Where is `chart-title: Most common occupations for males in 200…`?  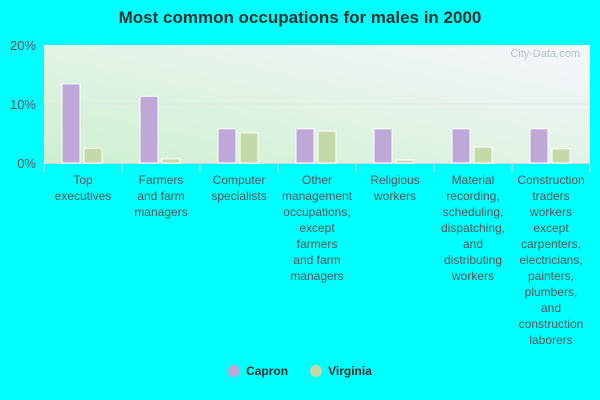
chart-title: Most common occupations for males in 200… is located at coordinates (300, 17).